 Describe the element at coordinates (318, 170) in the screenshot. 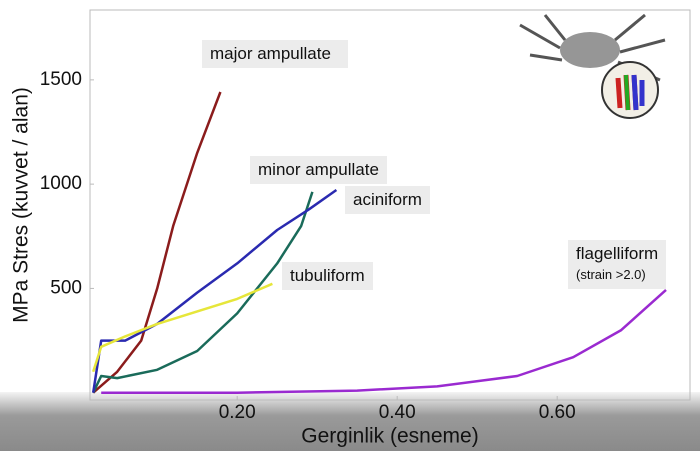

I see `series-label: minor ampullate` at that location.